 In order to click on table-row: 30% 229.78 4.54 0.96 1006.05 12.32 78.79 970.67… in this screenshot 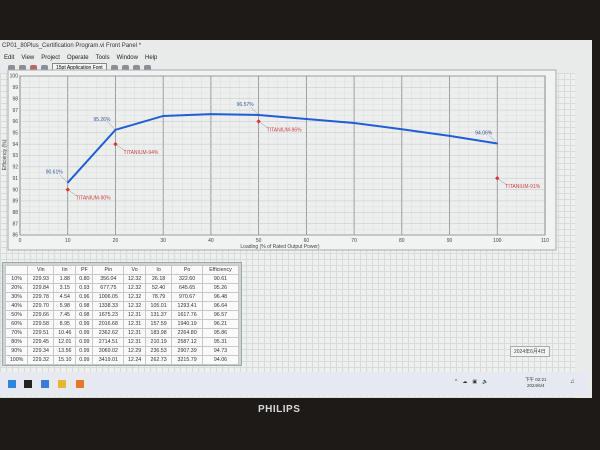, I will do `click(122, 297)`.